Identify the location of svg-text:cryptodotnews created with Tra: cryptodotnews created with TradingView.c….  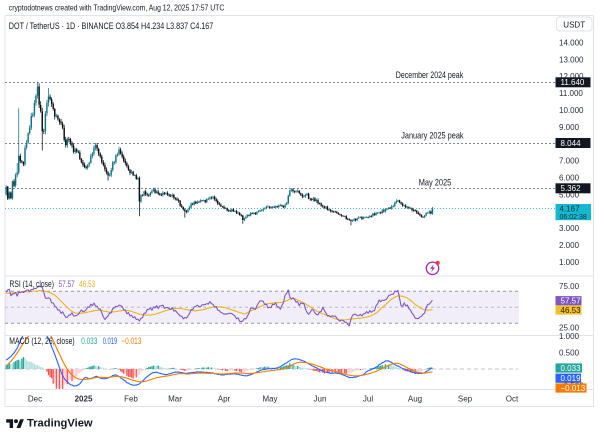
(117, 7).